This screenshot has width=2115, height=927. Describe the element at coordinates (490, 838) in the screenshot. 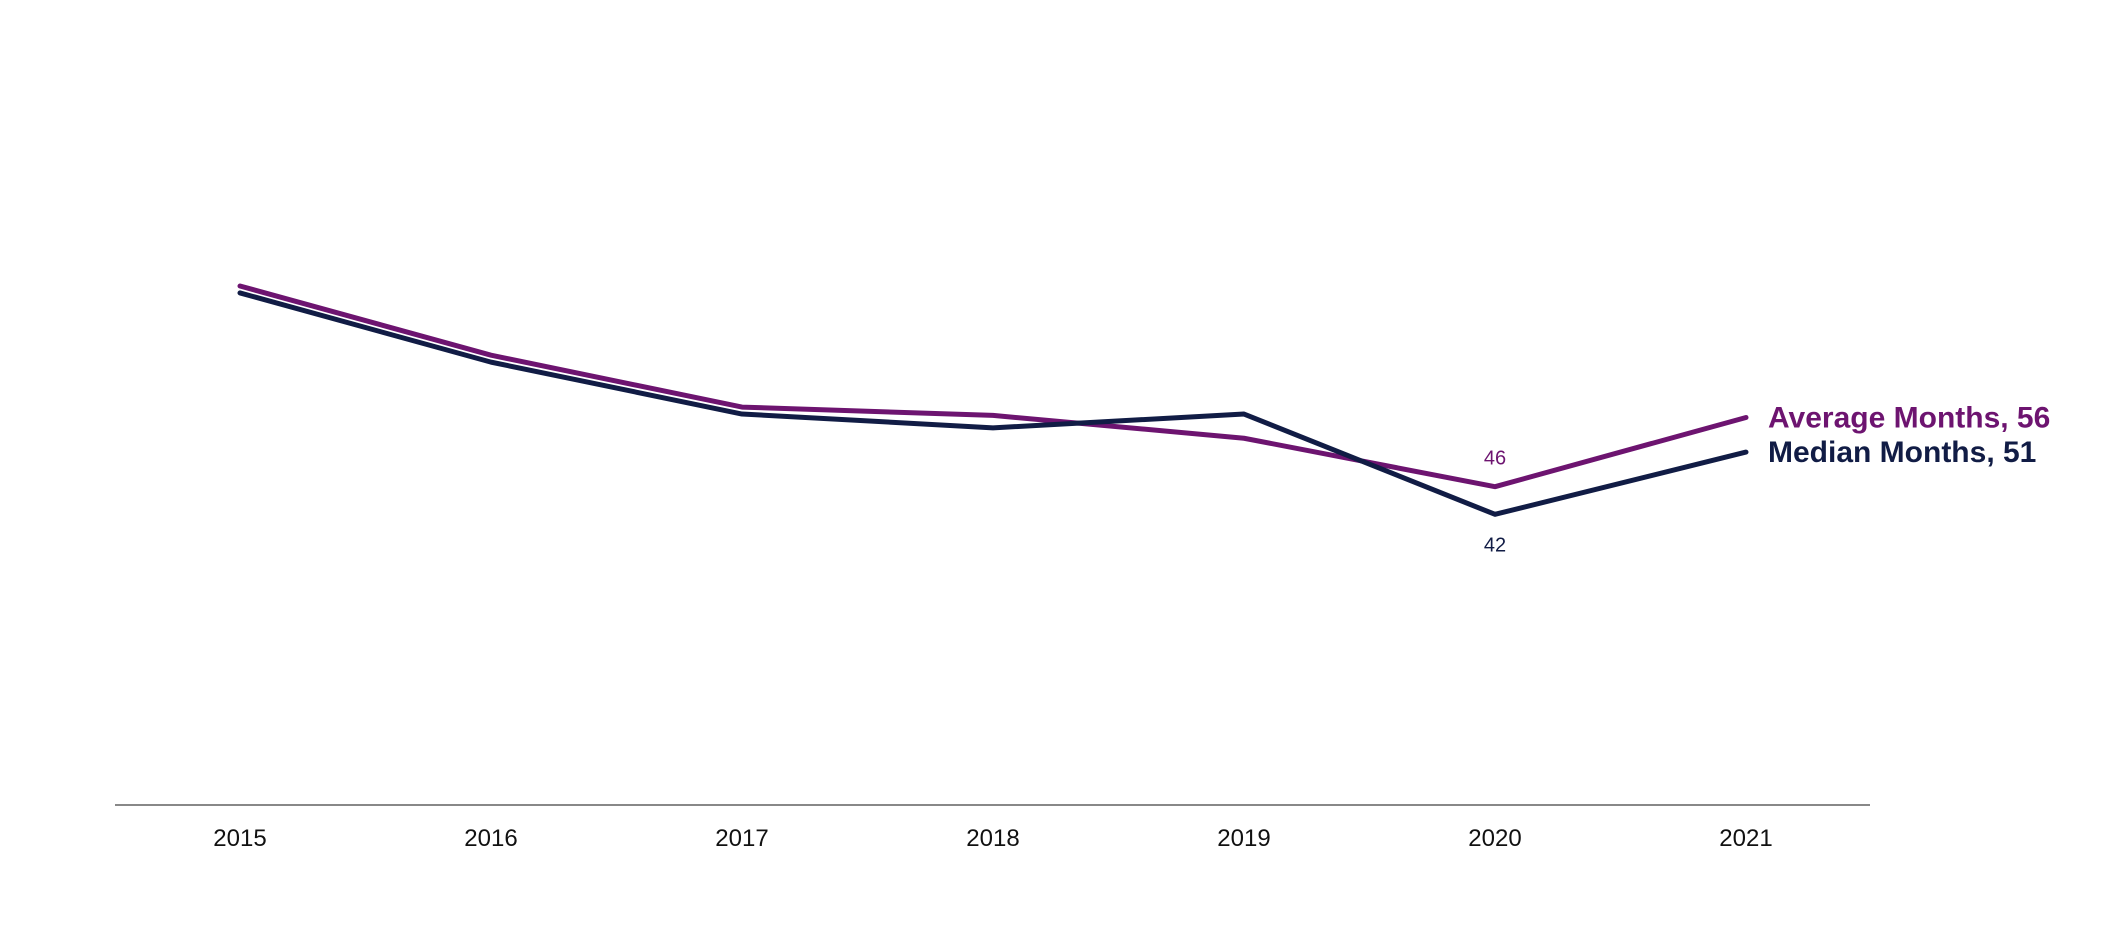

I see `x-tick-label-2016: 2016` at that location.